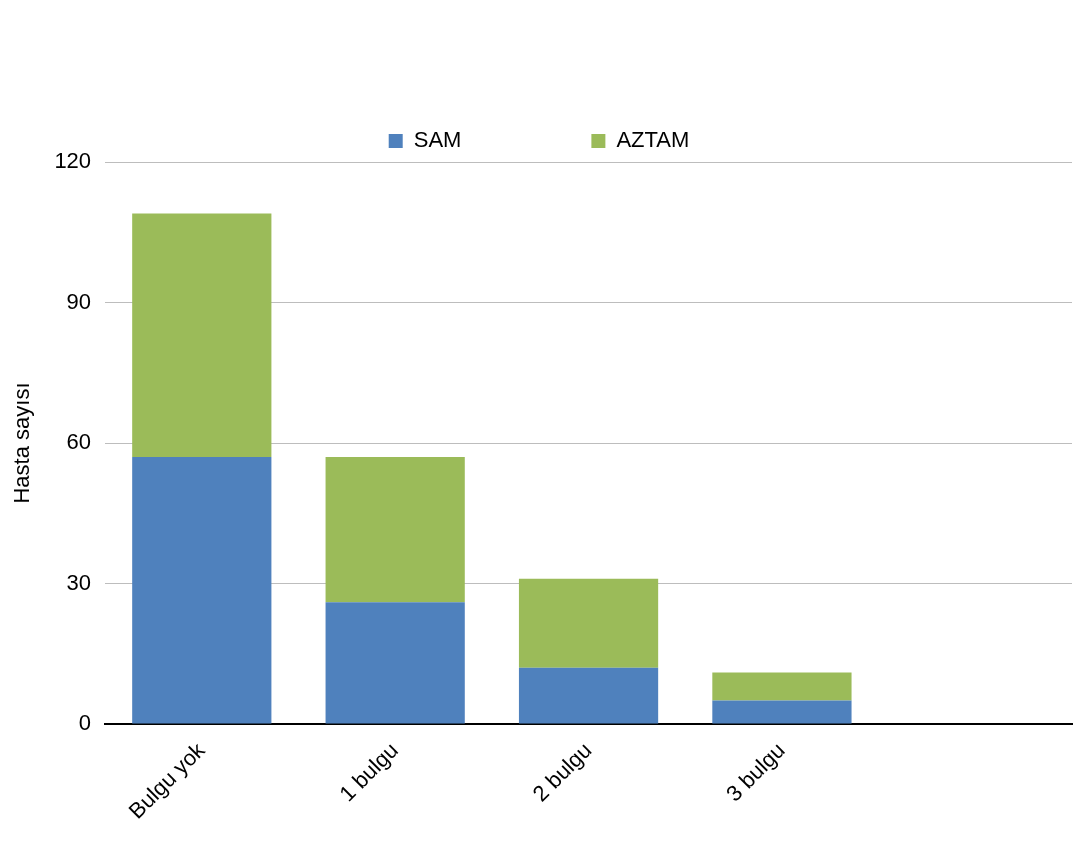 The image size is (1074, 845). What do you see at coordinates (437, 140) in the screenshot?
I see `legend-label: SAM` at bounding box center [437, 140].